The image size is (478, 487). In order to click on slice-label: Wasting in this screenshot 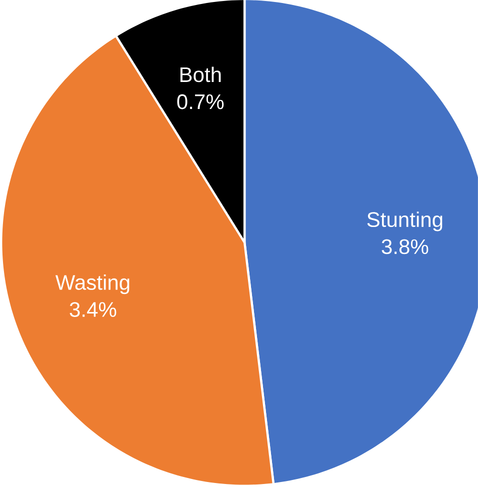, I will do `click(92, 284)`.